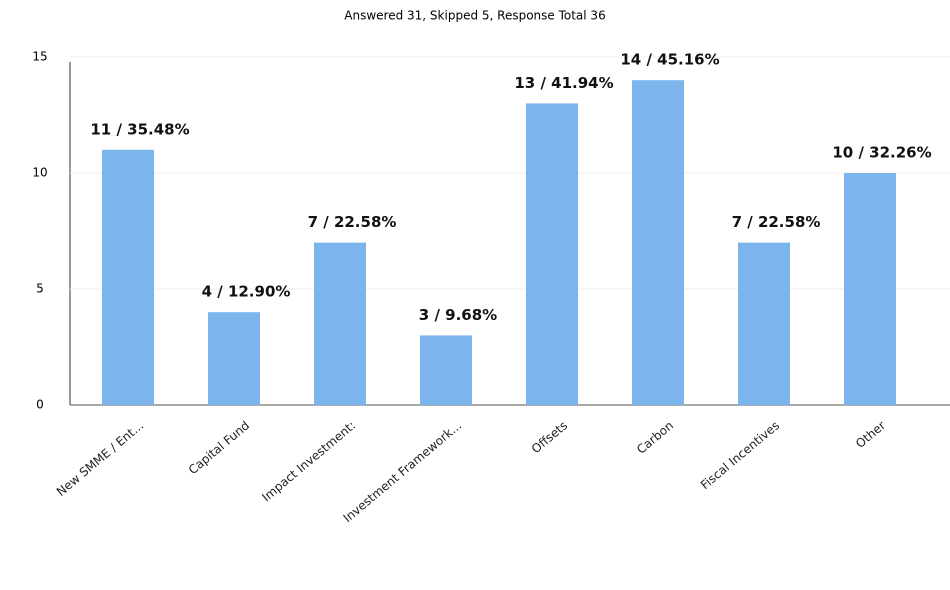  I want to click on x-tick-label: Fiscal Incentives, so click(740, 455).